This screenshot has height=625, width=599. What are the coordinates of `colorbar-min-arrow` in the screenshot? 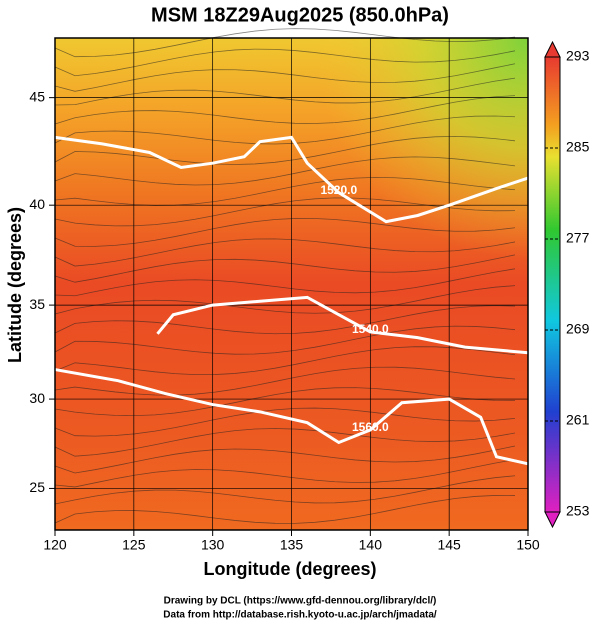 It's located at (552, 520).